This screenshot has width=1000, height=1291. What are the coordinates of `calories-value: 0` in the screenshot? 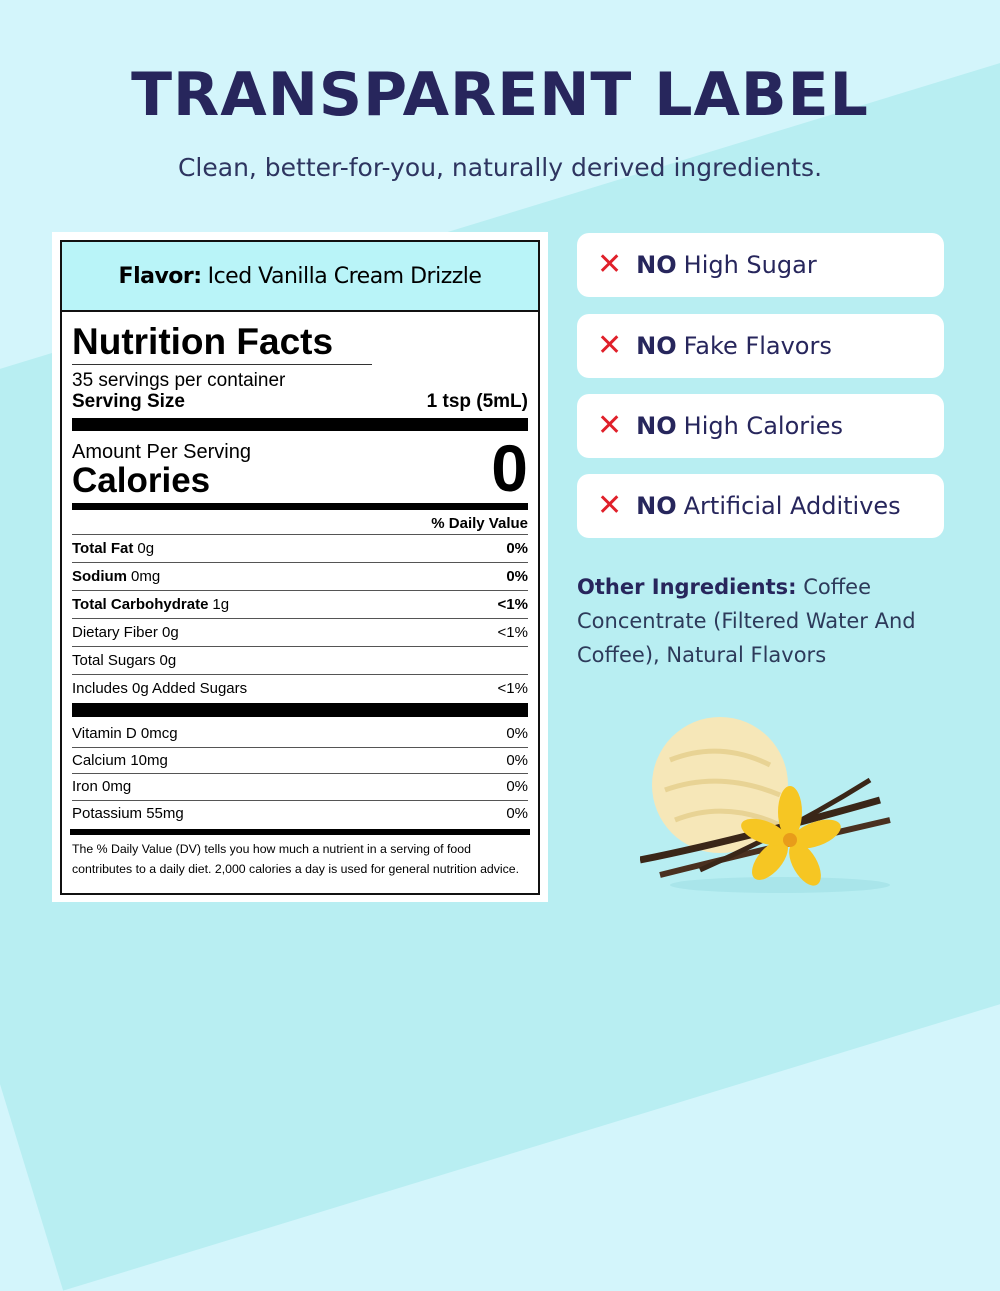 It's located at (509, 468).